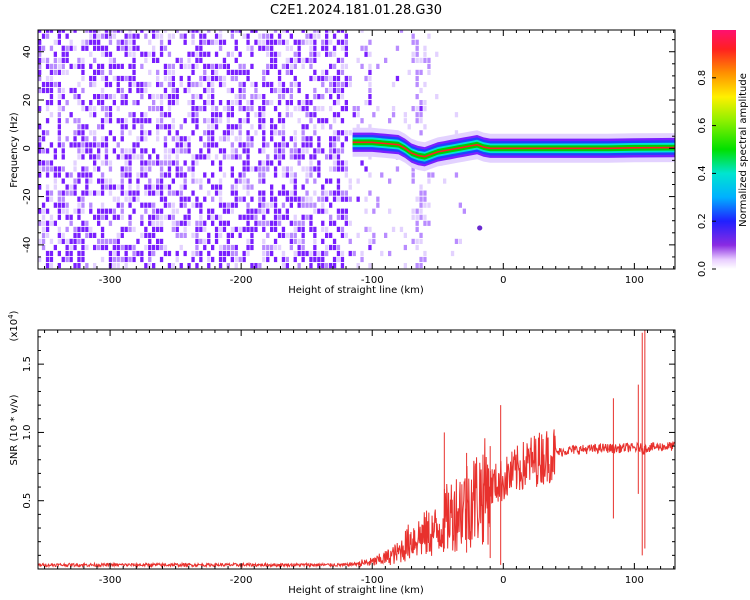  What do you see at coordinates (702, 78) in the screenshot?
I see `colorbar-tick-label: 0.8` at bounding box center [702, 78].